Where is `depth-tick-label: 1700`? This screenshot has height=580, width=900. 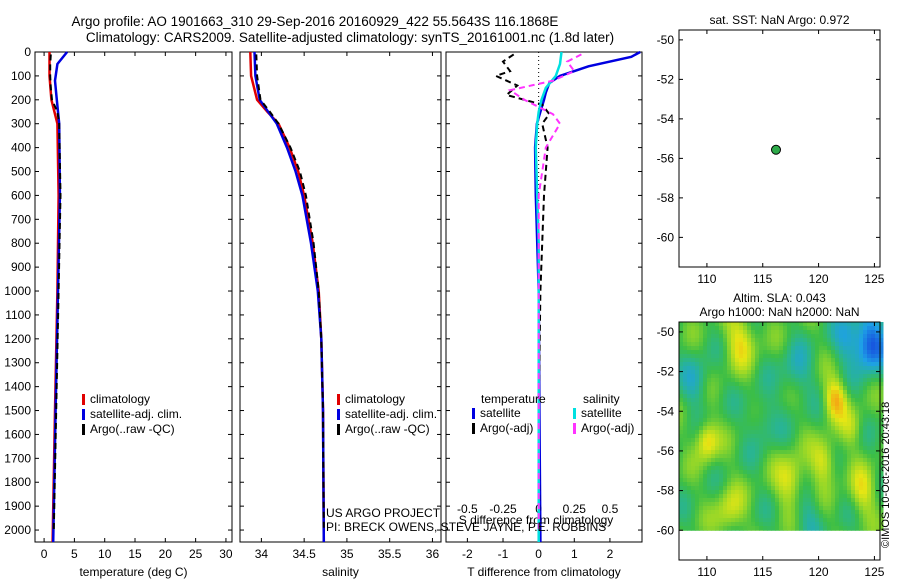
depth-tick-label: 1700 is located at coordinates (17, 458).